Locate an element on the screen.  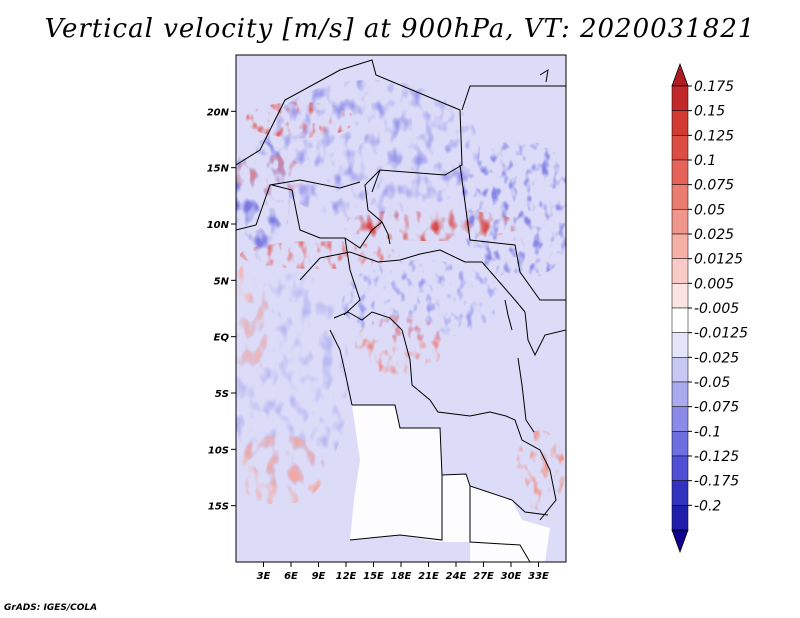
colorbar-bottom-arrow is located at coordinates (680, 541).